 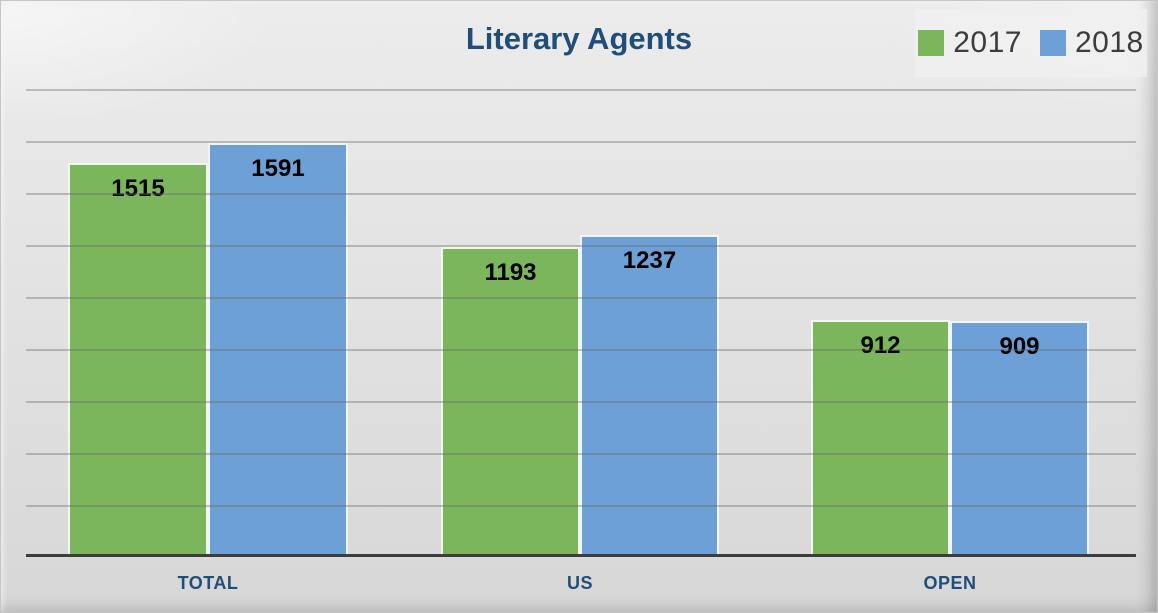 I want to click on value-label-2018-open: 909, so click(x=1019, y=346).